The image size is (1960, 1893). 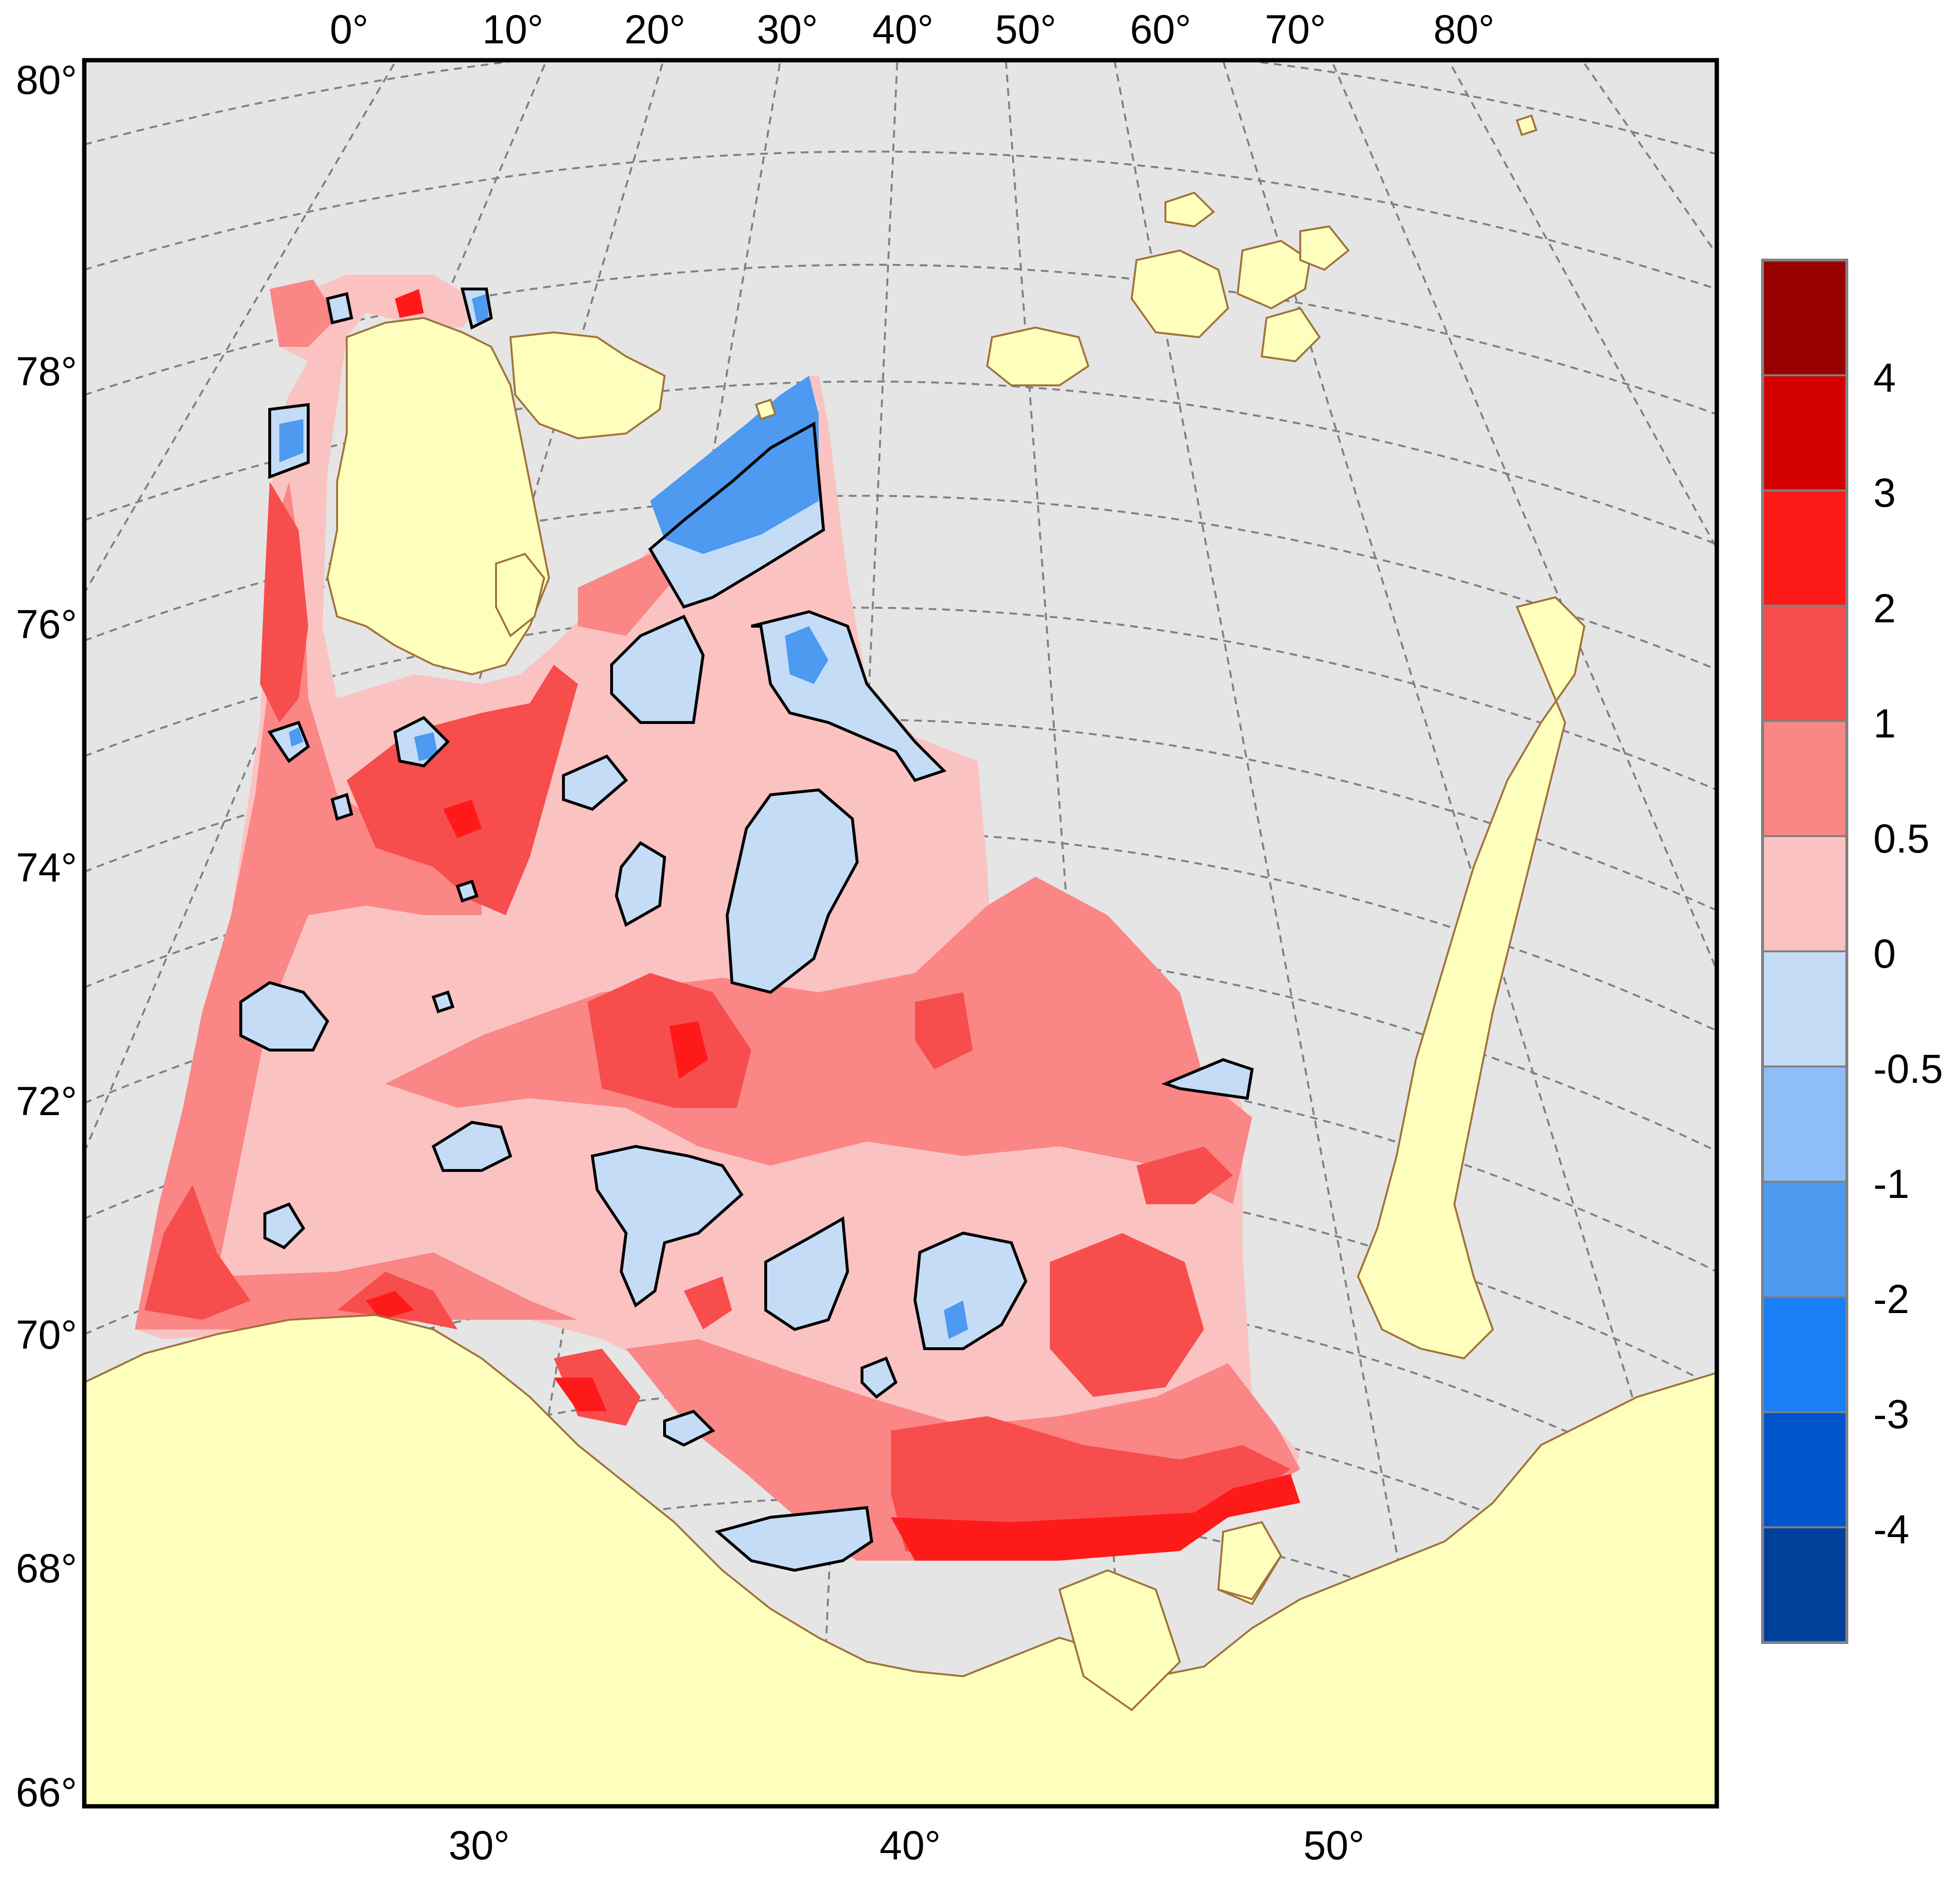 I want to click on legend-label: 0, so click(x=1884, y=953).